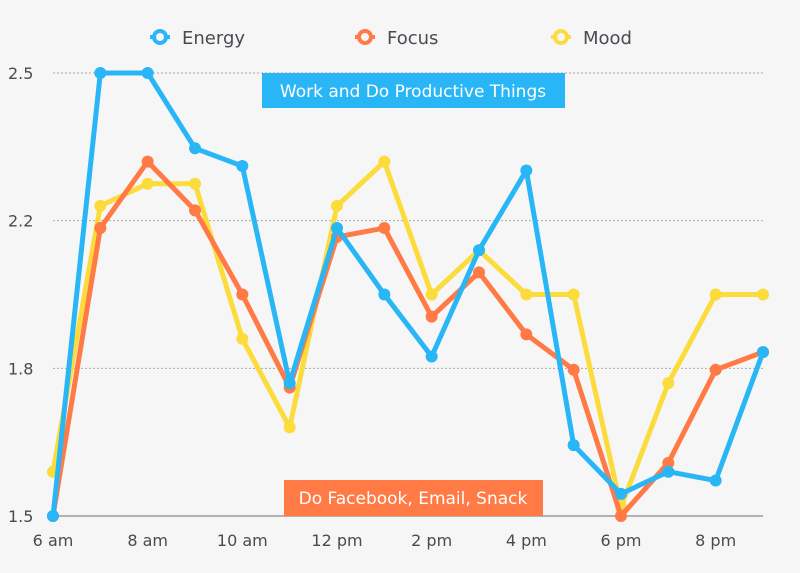  I want to click on annotation-work-label: Work and Do Productive Things, so click(413, 92).